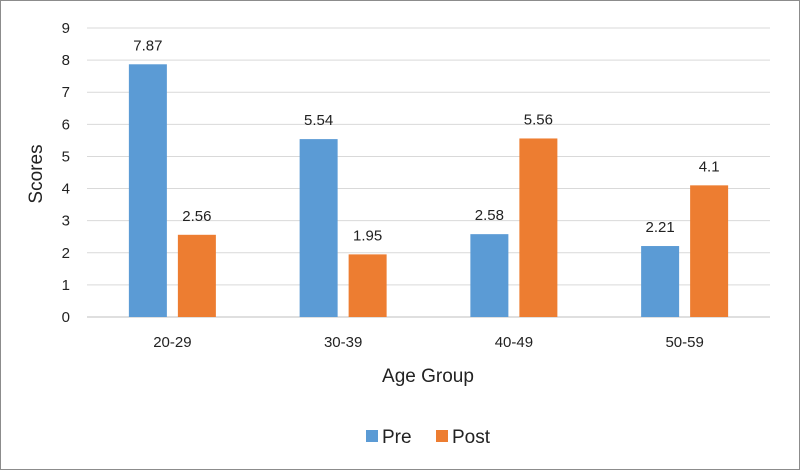 The height and width of the screenshot is (470, 800). What do you see at coordinates (66, 124) in the screenshot?
I see `y-tick-label: 6` at bounding box center [66, 124].